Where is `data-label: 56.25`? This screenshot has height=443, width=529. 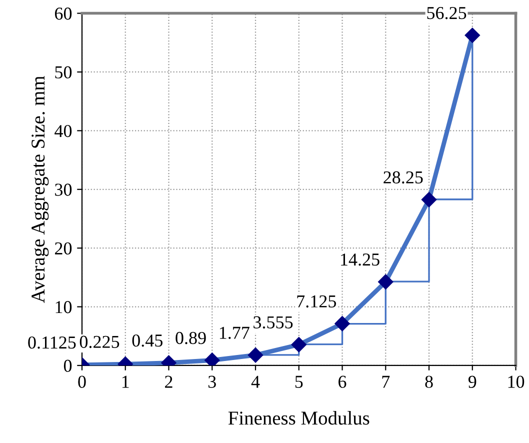 data-label: 56.25 is located at coordinates (446, 13).